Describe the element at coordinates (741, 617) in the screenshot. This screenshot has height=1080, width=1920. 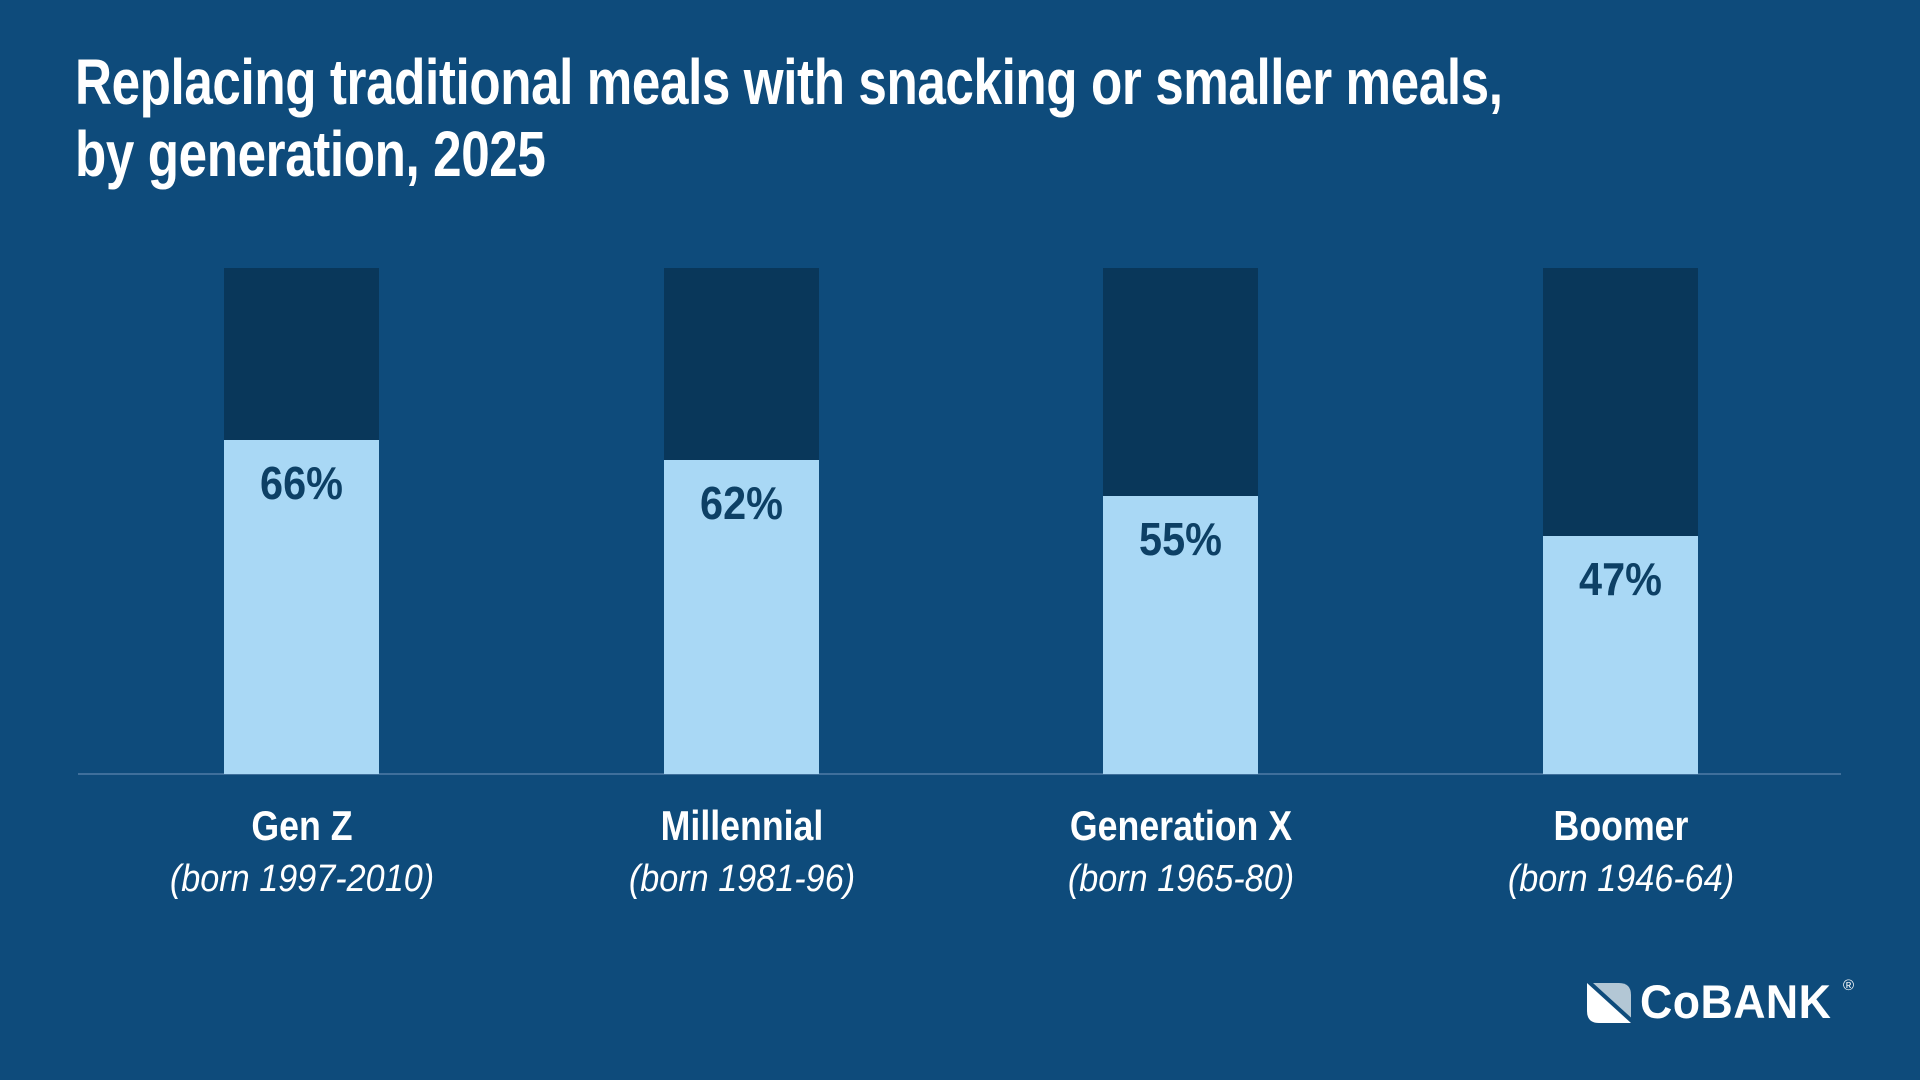
I see `bar-value-segment: 62%` at that location.